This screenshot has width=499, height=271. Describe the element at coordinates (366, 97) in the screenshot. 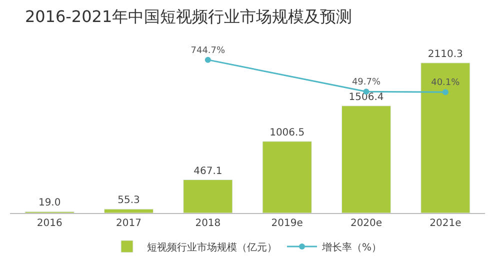

I see `data-label: 1506.4` at that location.